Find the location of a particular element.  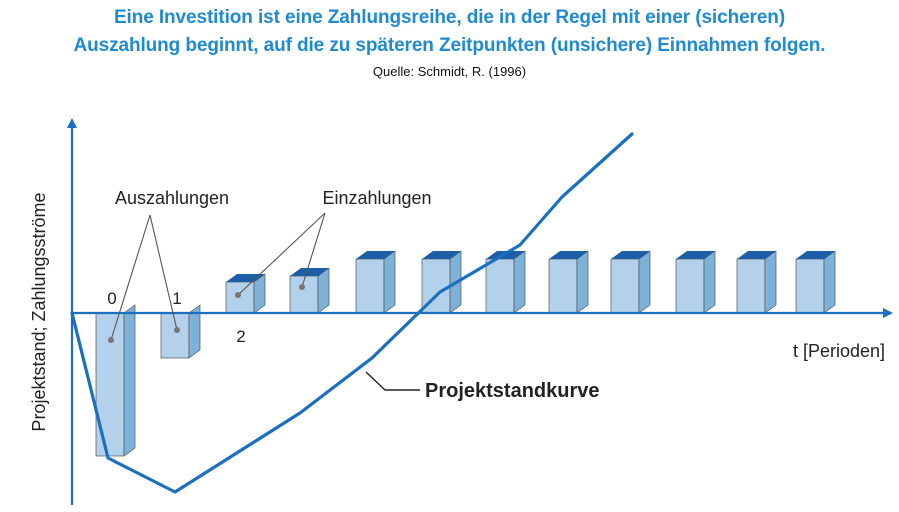

annotation-pointers is located at coordinates (264, 301).